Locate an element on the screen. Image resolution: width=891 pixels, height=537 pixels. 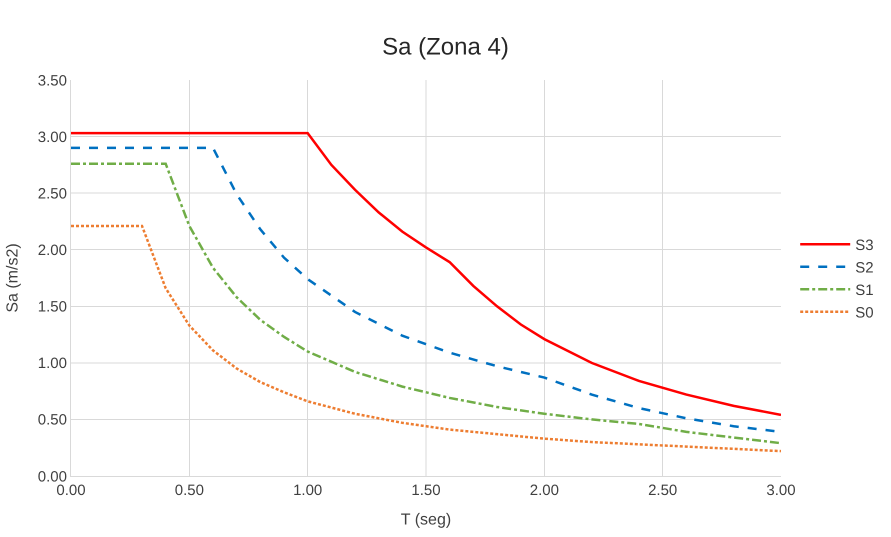
x-axis-title: T (seg) is located at coordinates (426, 520).